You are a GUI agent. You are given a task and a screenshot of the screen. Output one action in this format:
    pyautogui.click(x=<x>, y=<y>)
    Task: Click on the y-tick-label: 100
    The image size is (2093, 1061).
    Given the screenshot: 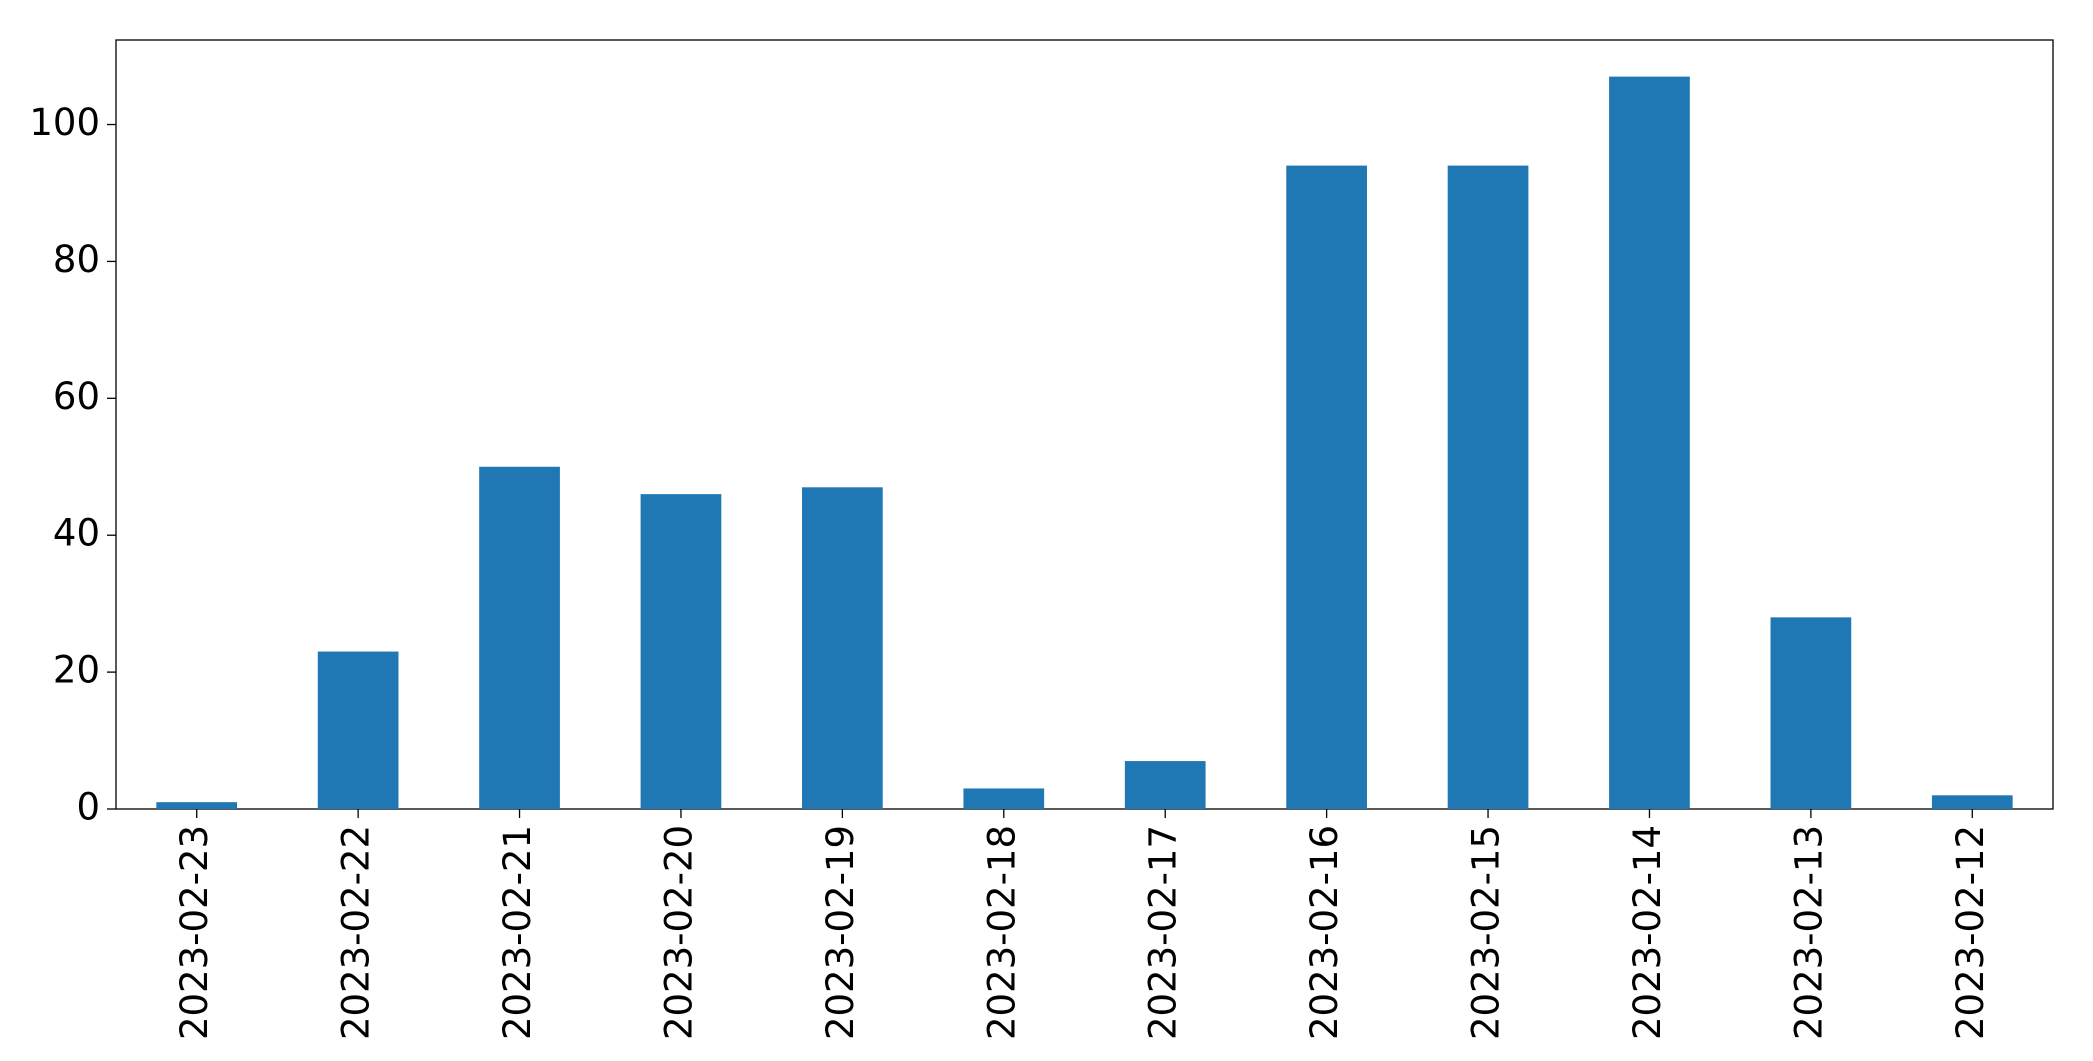 What is the action you would take?
    pyautogui.click(x=64, y=122)
    